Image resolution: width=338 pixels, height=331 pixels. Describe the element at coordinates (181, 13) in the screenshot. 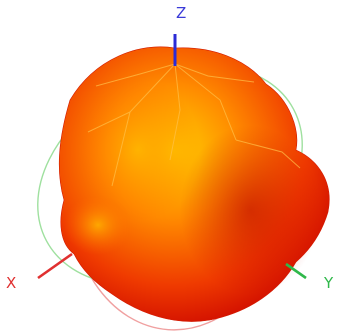

I see `z-axis-label: Z` at that location.